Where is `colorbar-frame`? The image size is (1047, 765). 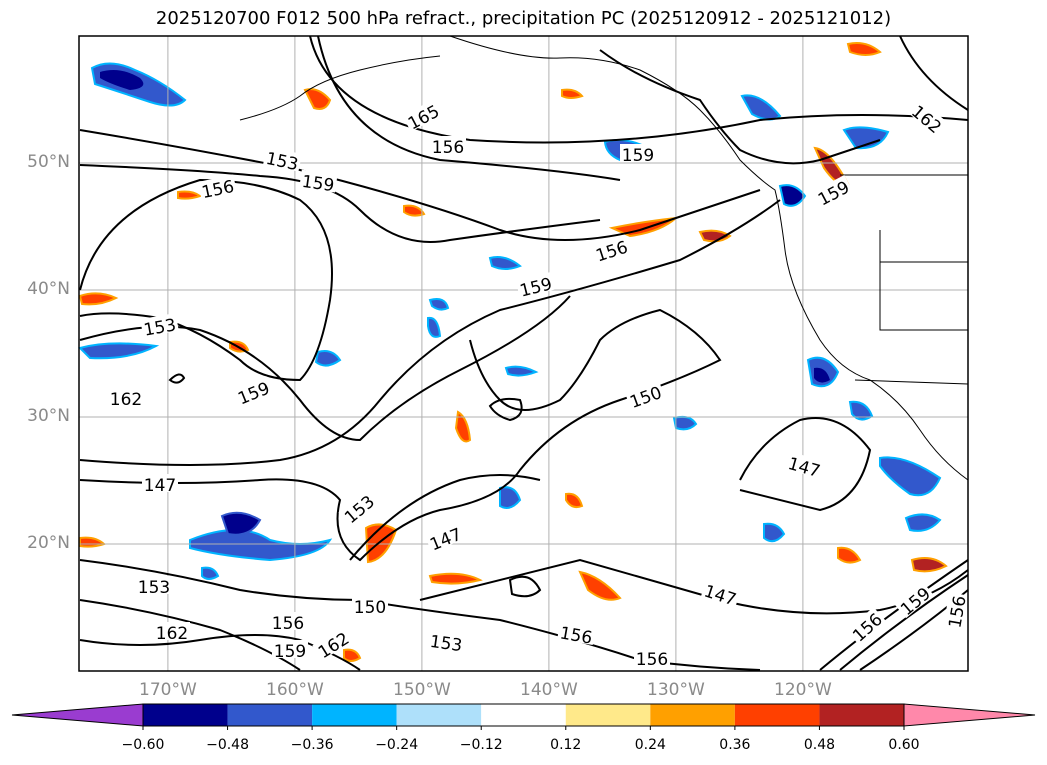
colorbar-frame is located at coordinates (523, 715).